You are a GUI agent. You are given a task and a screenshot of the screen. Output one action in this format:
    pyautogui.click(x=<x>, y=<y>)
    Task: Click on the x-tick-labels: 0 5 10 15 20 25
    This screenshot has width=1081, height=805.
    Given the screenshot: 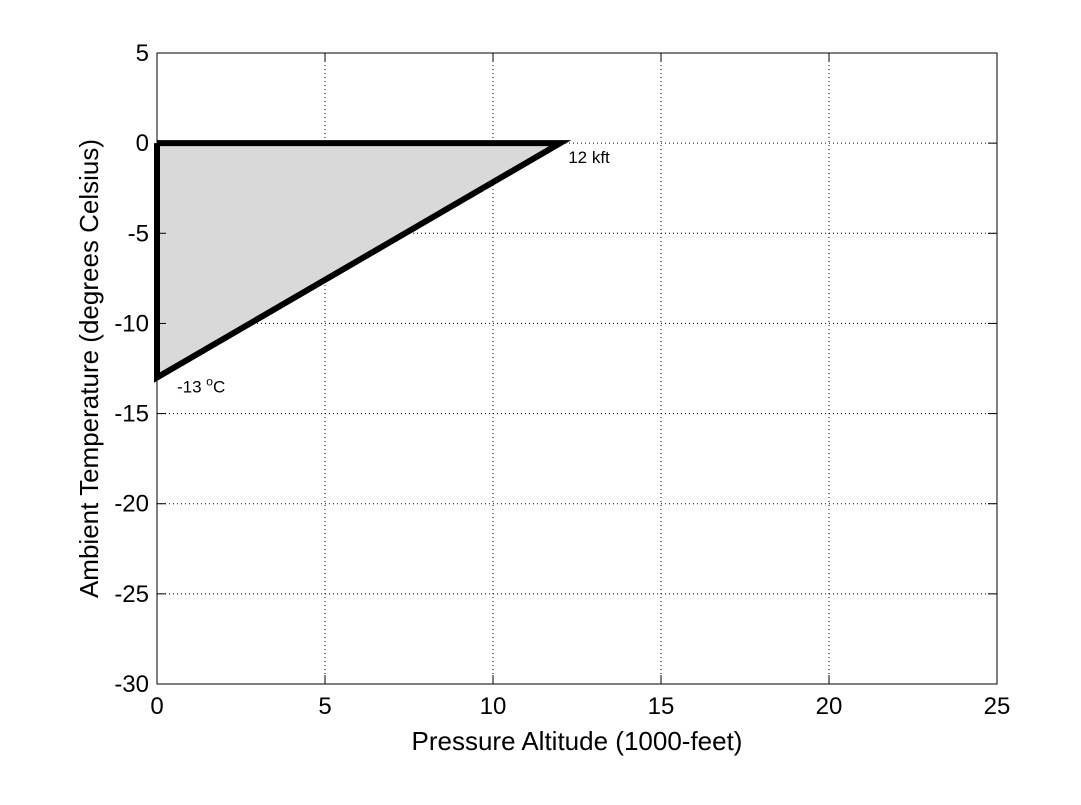 What is the action you would take?
    pyautogui.click(x=580, y=706)
    